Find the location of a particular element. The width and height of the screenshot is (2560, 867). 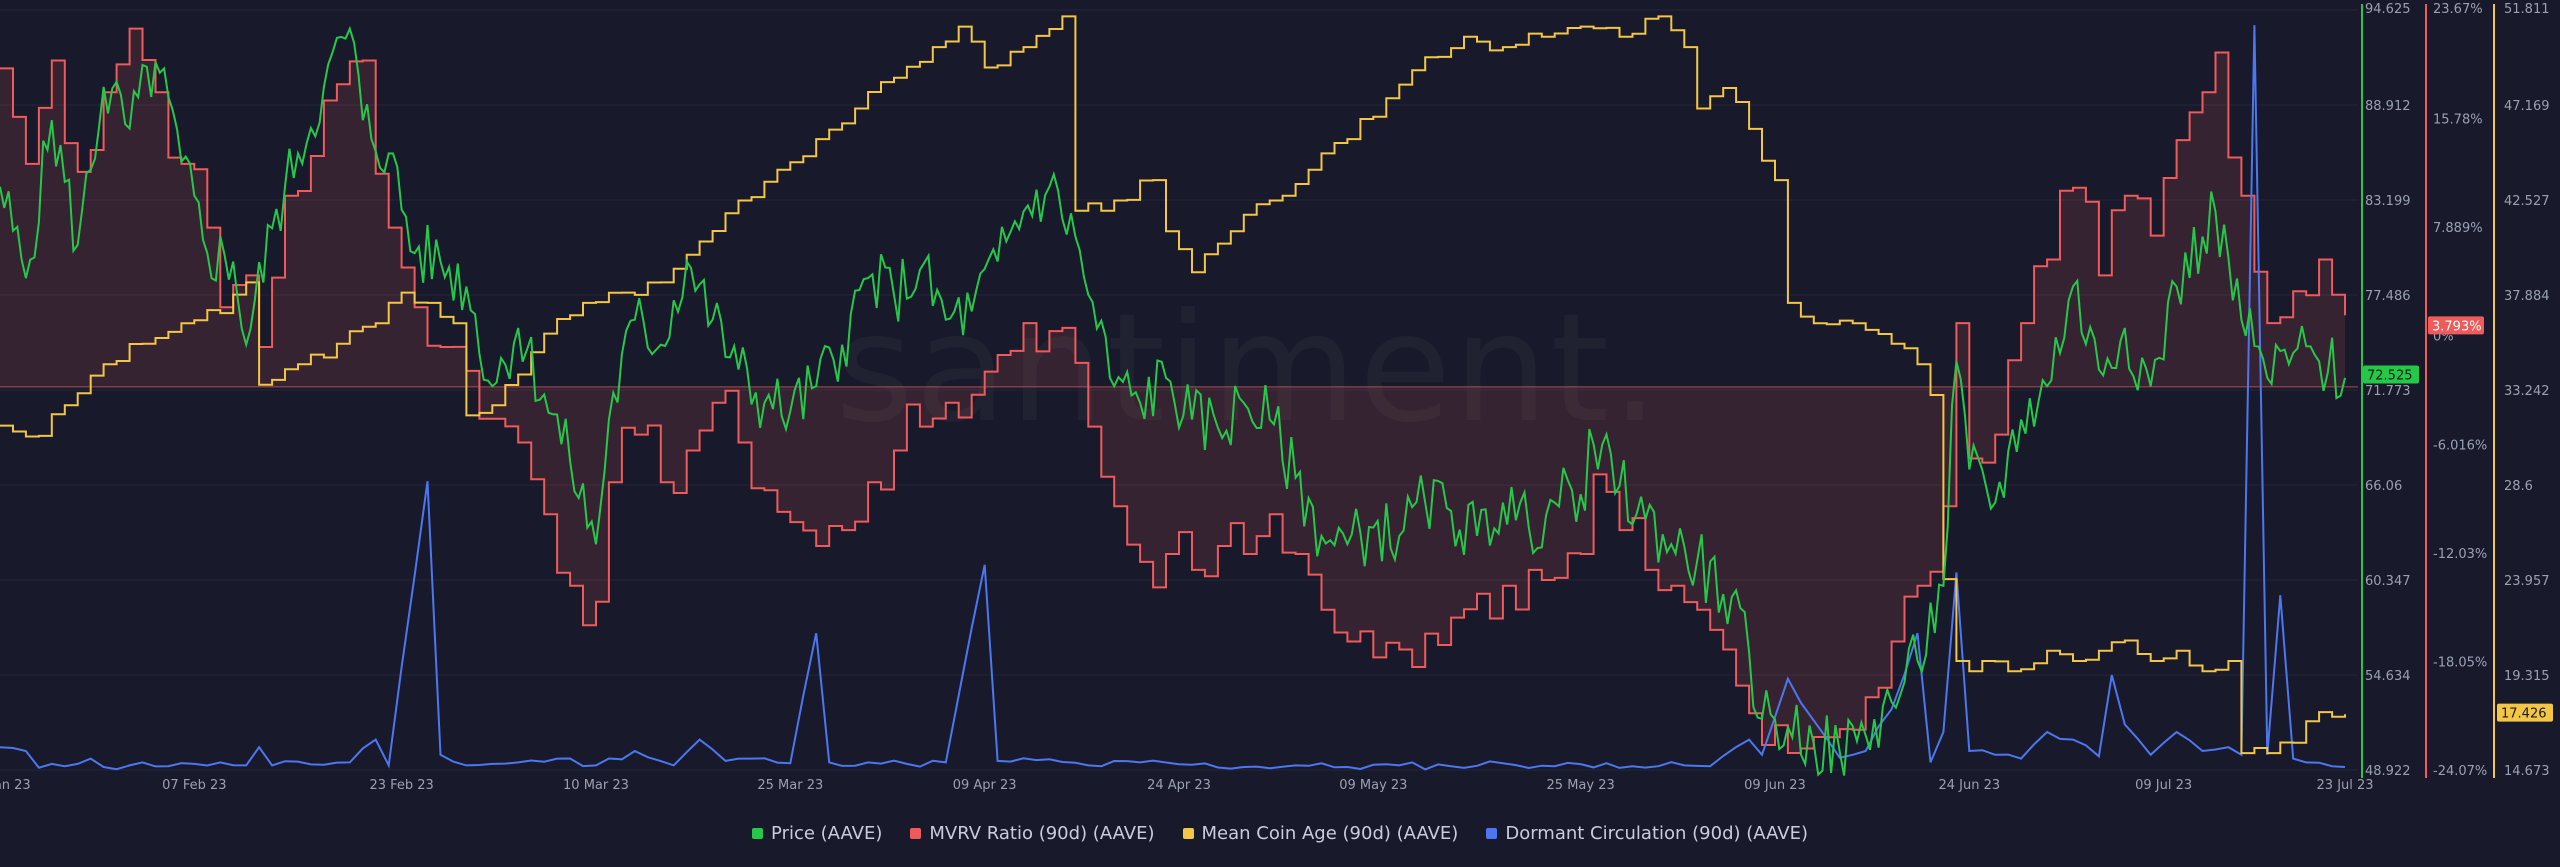

y-tick-label: 88.912 is located at coordinates (2388, 106).